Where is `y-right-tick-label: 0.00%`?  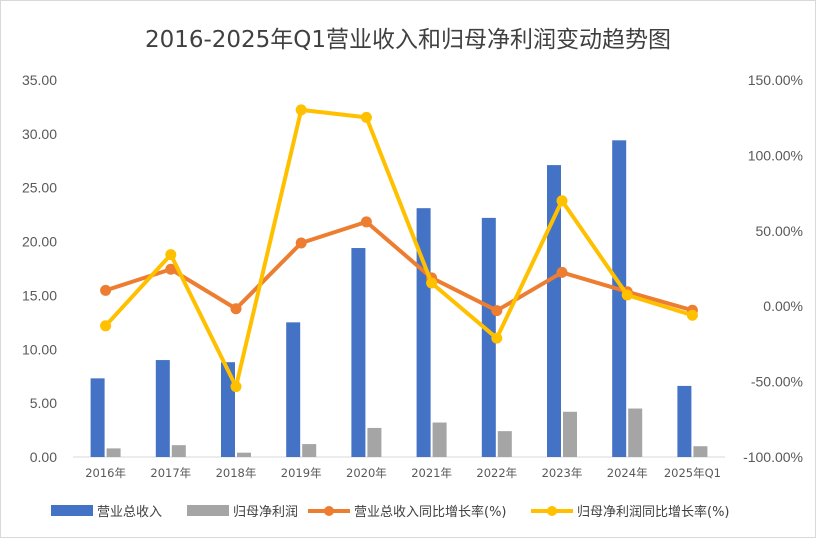 y-right-tick-label: 0.00% is located at coordinates (783, 306).